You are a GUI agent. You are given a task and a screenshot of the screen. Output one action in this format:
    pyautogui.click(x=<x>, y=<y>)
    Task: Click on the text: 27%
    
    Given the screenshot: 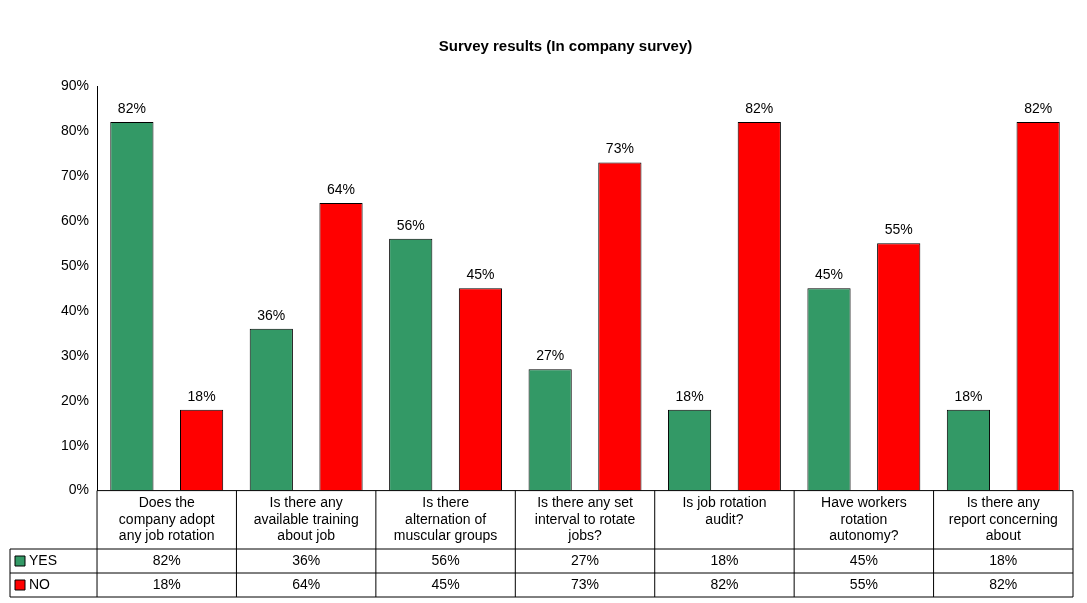 What is the action you would take?
    pyautogui.click(x=550, y=355)
    